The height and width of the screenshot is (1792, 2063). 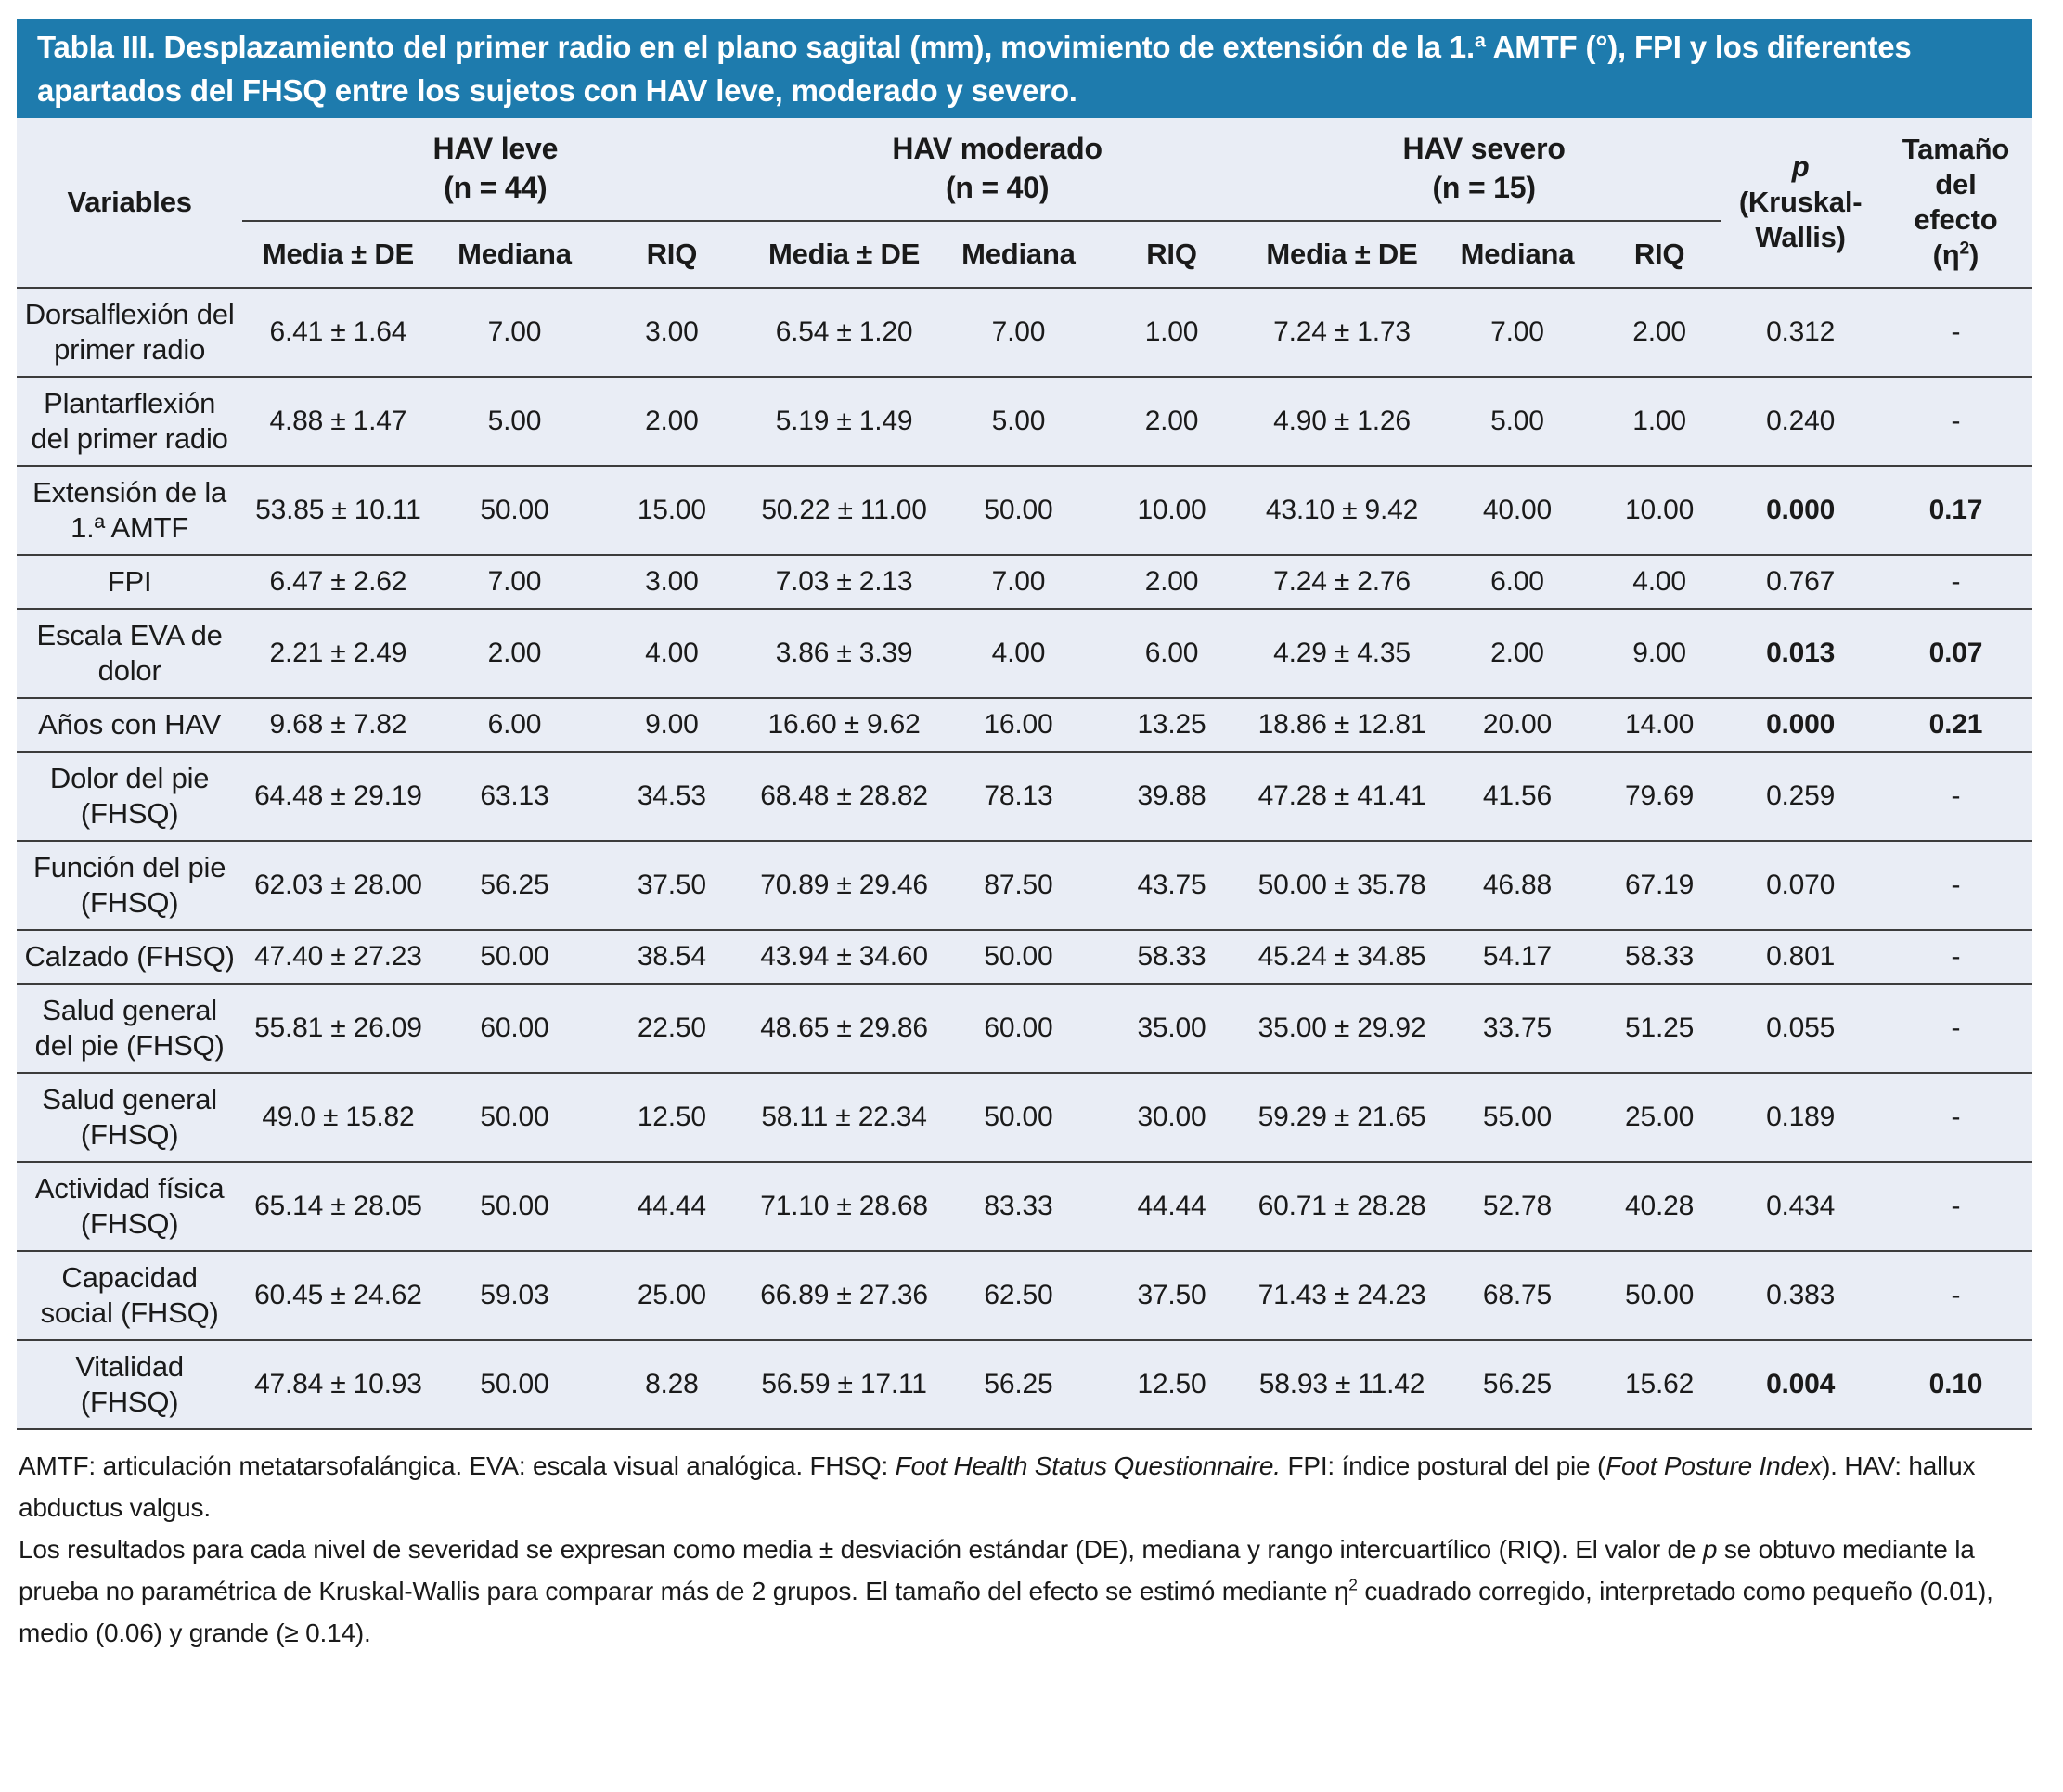 What do you see at coordinates (514, 654) in the screenshot?
I see `cell-leve-mediana: 2.00` at bounding box center [514, 654].